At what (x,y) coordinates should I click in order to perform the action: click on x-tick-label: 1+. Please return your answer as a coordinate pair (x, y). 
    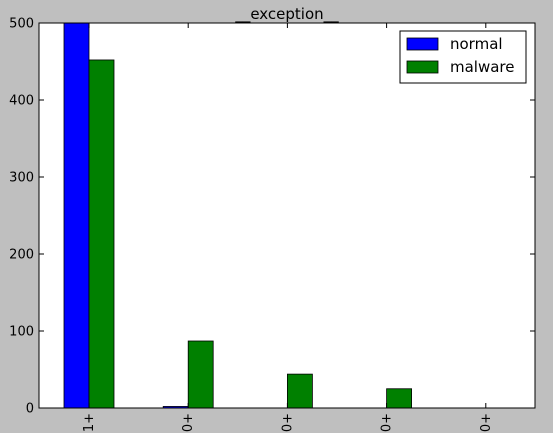
    Looking at the image, I should click on (89, 422).